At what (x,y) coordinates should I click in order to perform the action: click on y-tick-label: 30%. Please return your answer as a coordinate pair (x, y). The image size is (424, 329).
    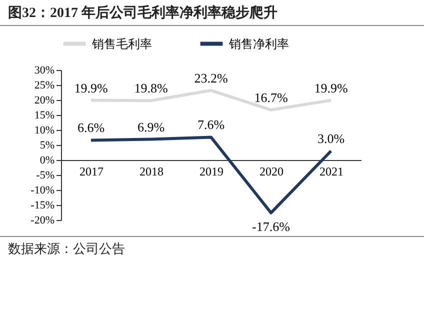
    Looking at the image, I should click on (44, 70).